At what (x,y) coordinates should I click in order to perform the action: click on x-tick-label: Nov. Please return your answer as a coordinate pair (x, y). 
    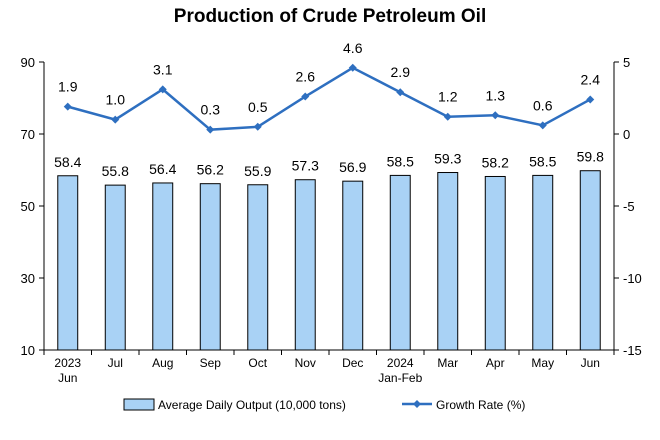
    Looking at the image, I should click on (305, 363).